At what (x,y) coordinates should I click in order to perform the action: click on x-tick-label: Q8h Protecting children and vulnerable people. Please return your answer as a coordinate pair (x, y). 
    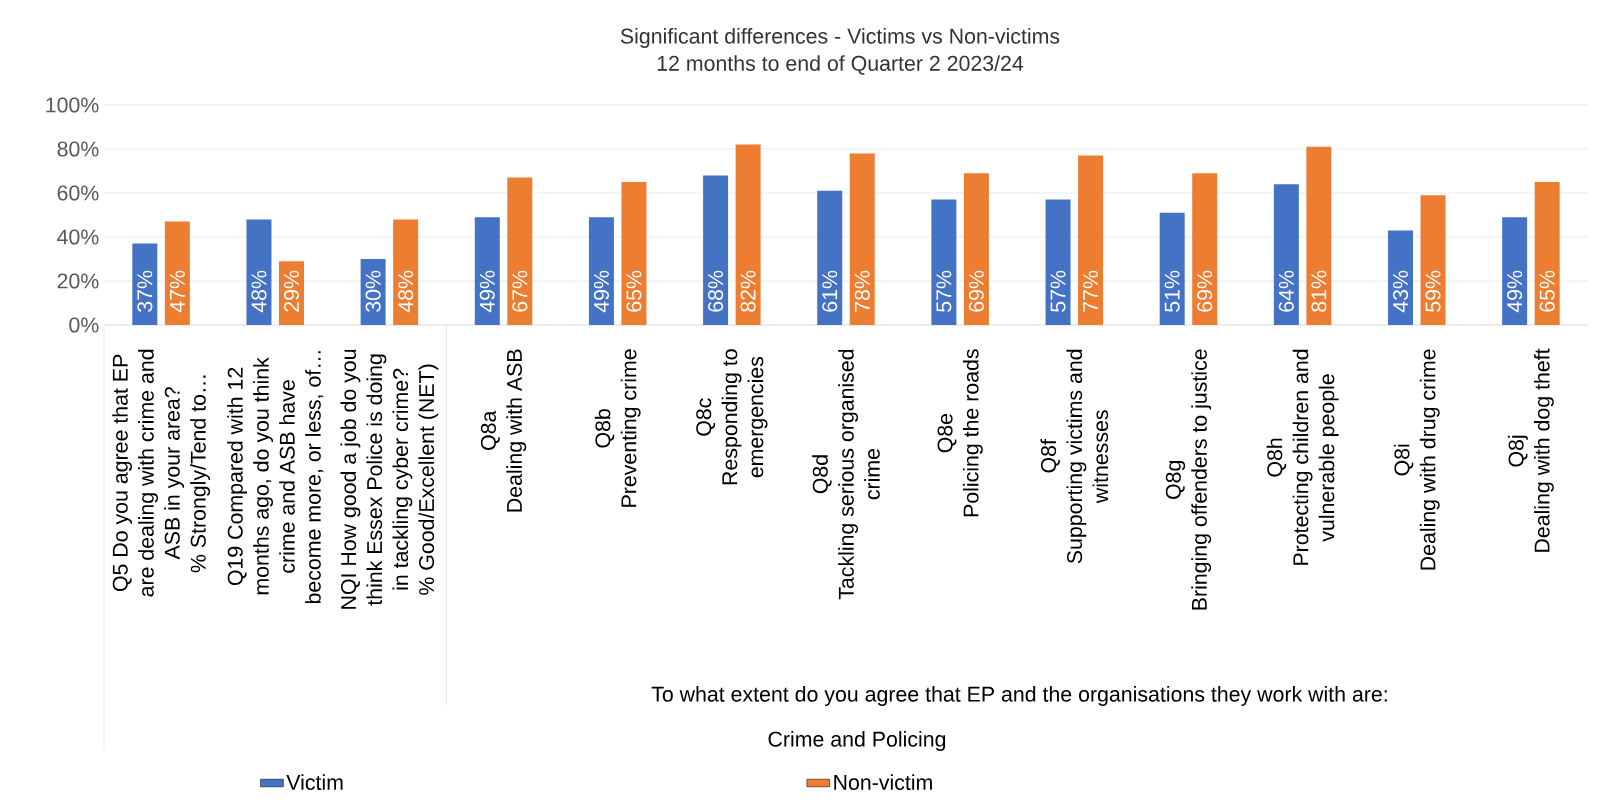
    Looking at the image, I should click on (1302, 457).